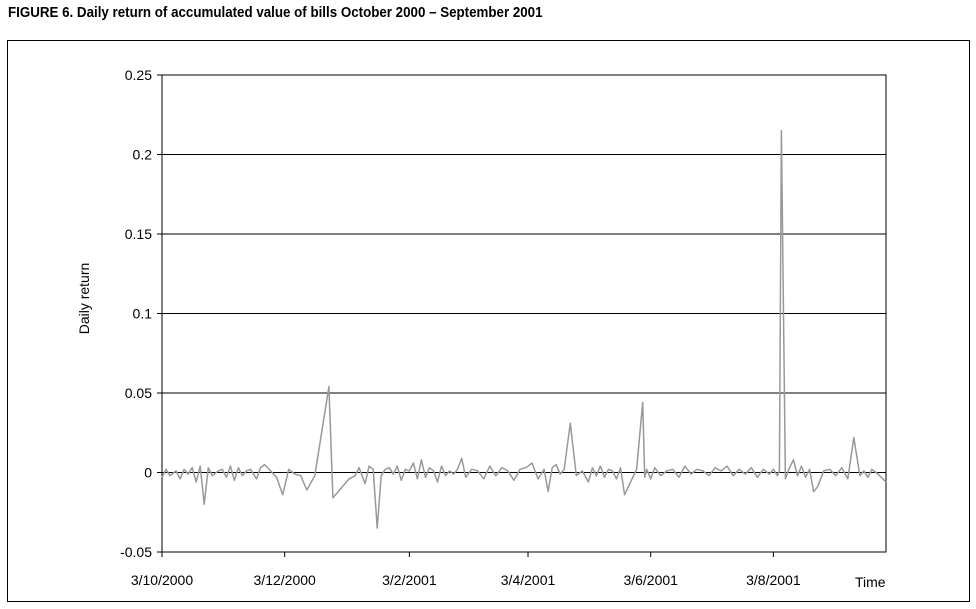  Describe the element at coordinates (143, 155) in the screenshot. I see `y-tick-label: 0.2` at that location.